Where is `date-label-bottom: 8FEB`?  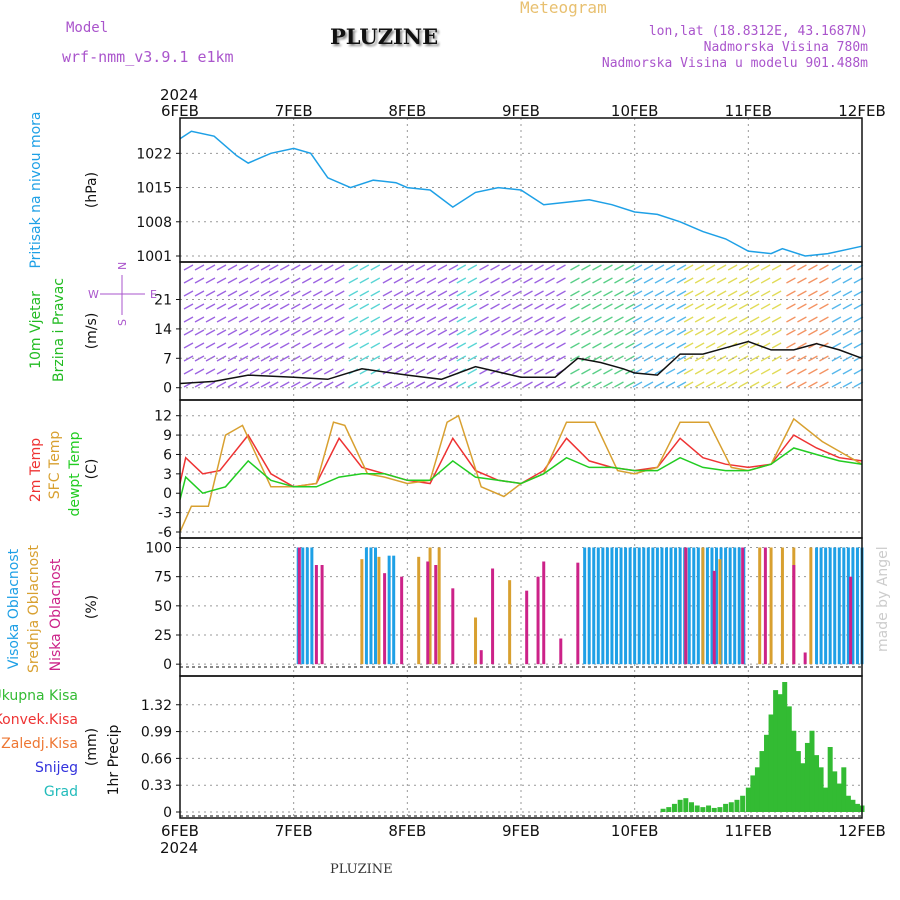
date-label-bottom: 8FEB is located at coordinates (407, 831).